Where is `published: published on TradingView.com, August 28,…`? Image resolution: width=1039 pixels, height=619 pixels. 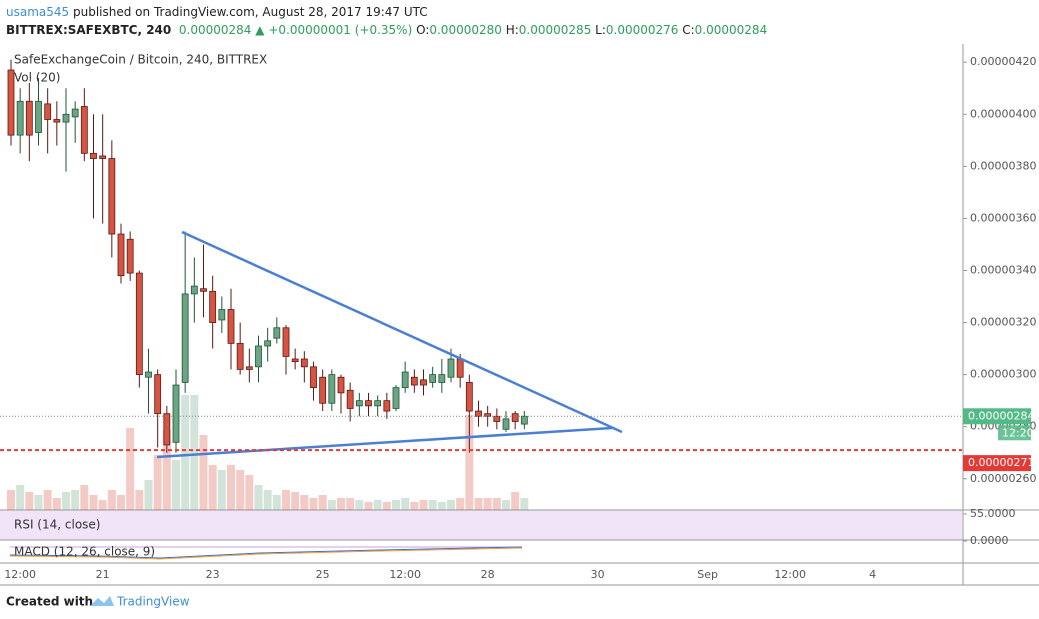 published: published on TradingView.com, August 28,… is located at coordinates (250, 12).